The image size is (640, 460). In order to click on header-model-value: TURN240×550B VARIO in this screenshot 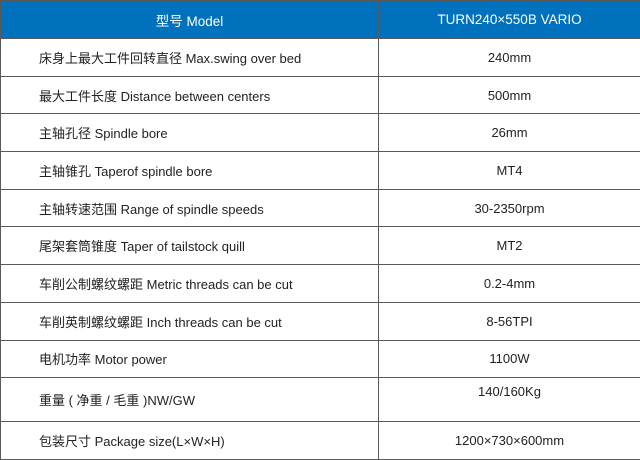, I will do `click(509, 20)`.